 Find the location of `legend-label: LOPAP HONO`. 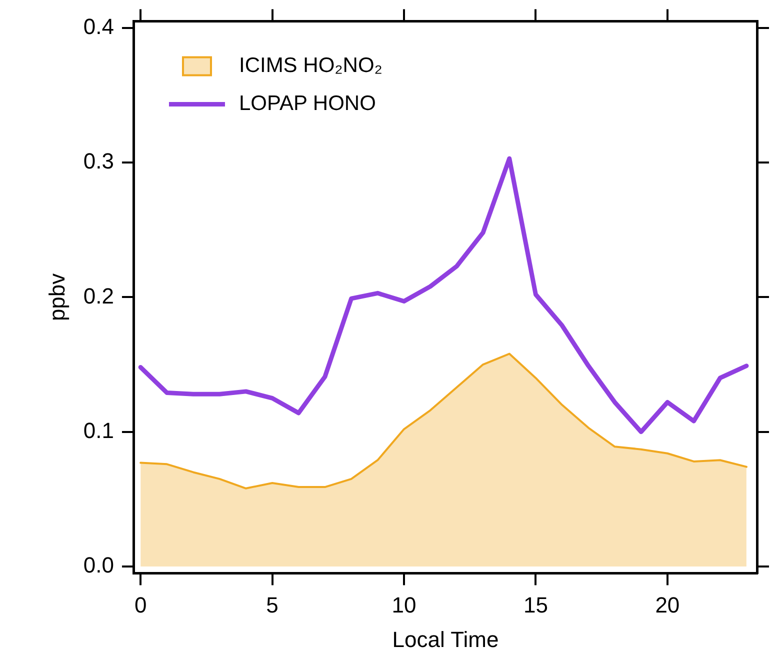

legend-label: LOPAP HONO is located at coordinates (307, 103).